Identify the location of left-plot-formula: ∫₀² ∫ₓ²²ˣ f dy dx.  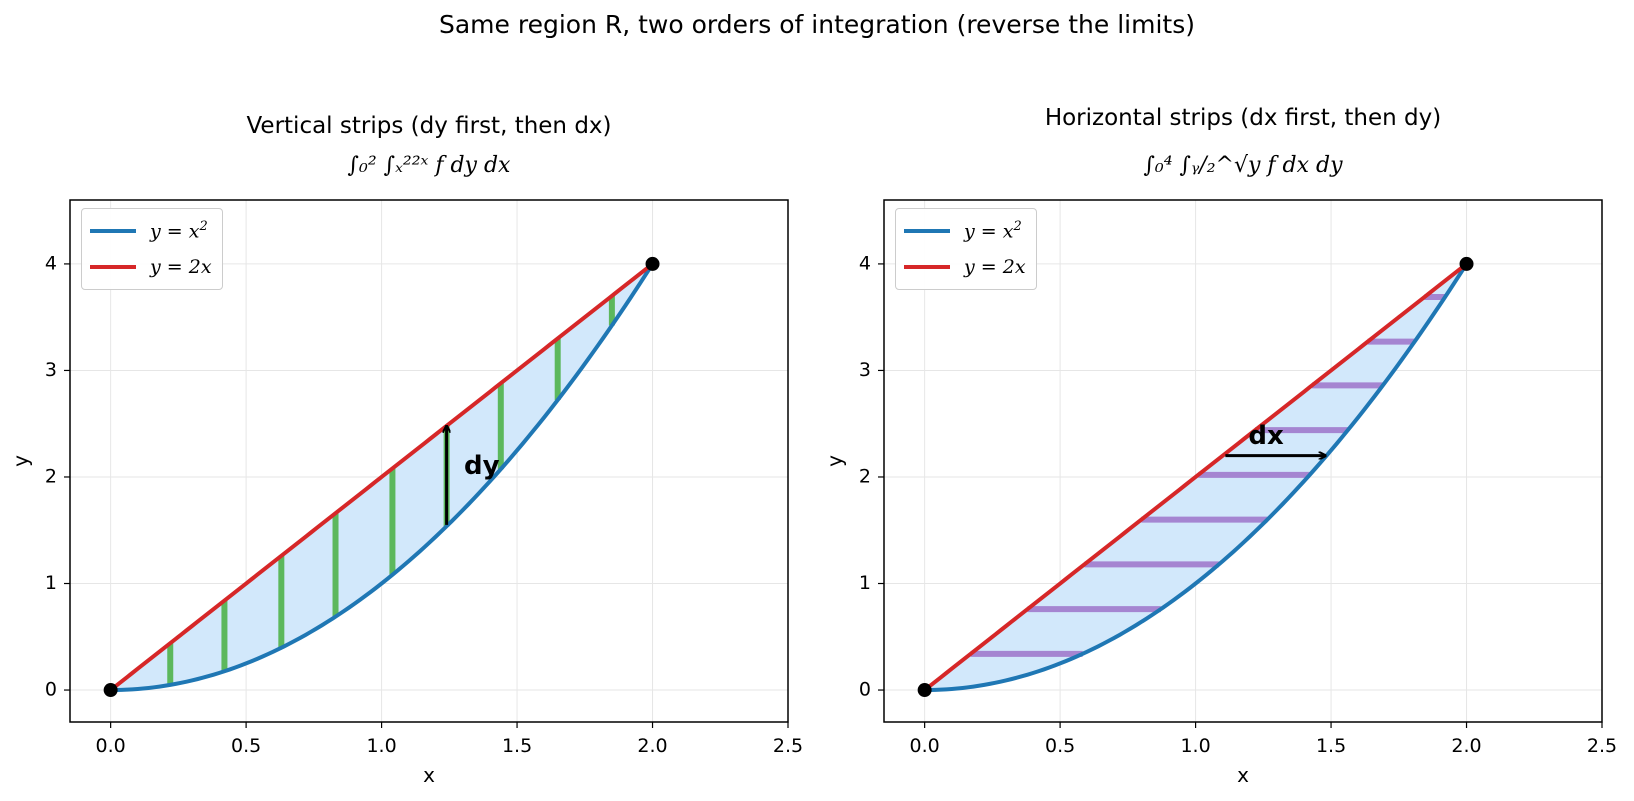
(429, 165).